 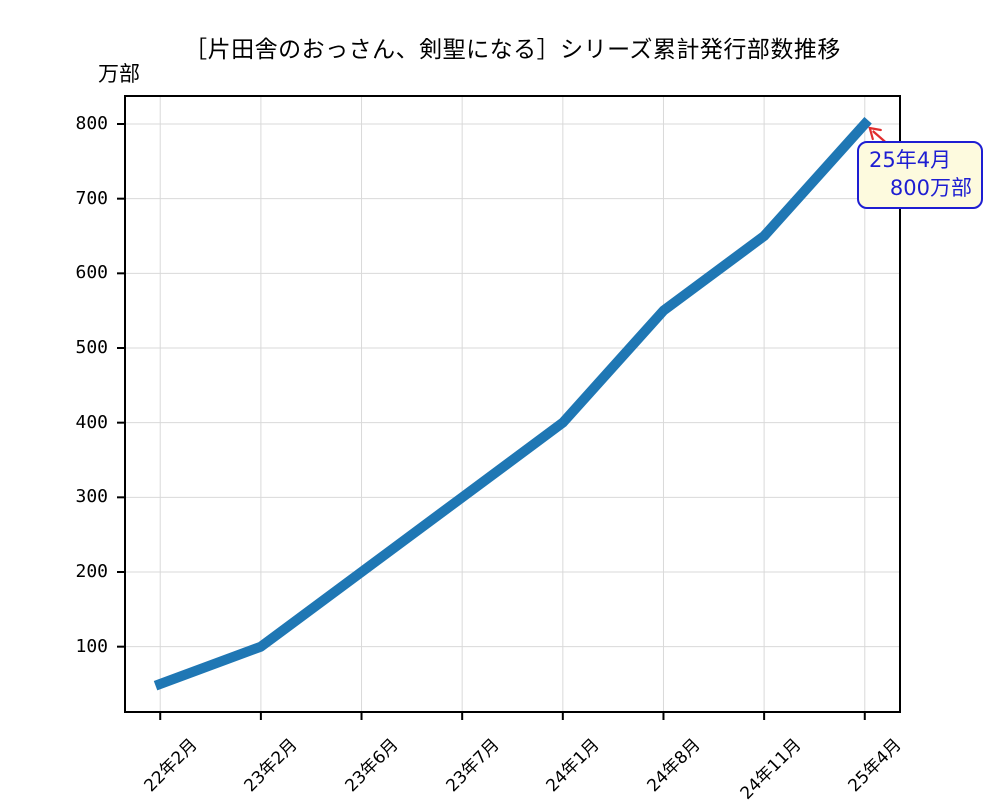 What do you see at coordinates (920, 175) in the screenshot?
I see `annotation-box: 25年4月 800万部` at bounding box center [920, 175].